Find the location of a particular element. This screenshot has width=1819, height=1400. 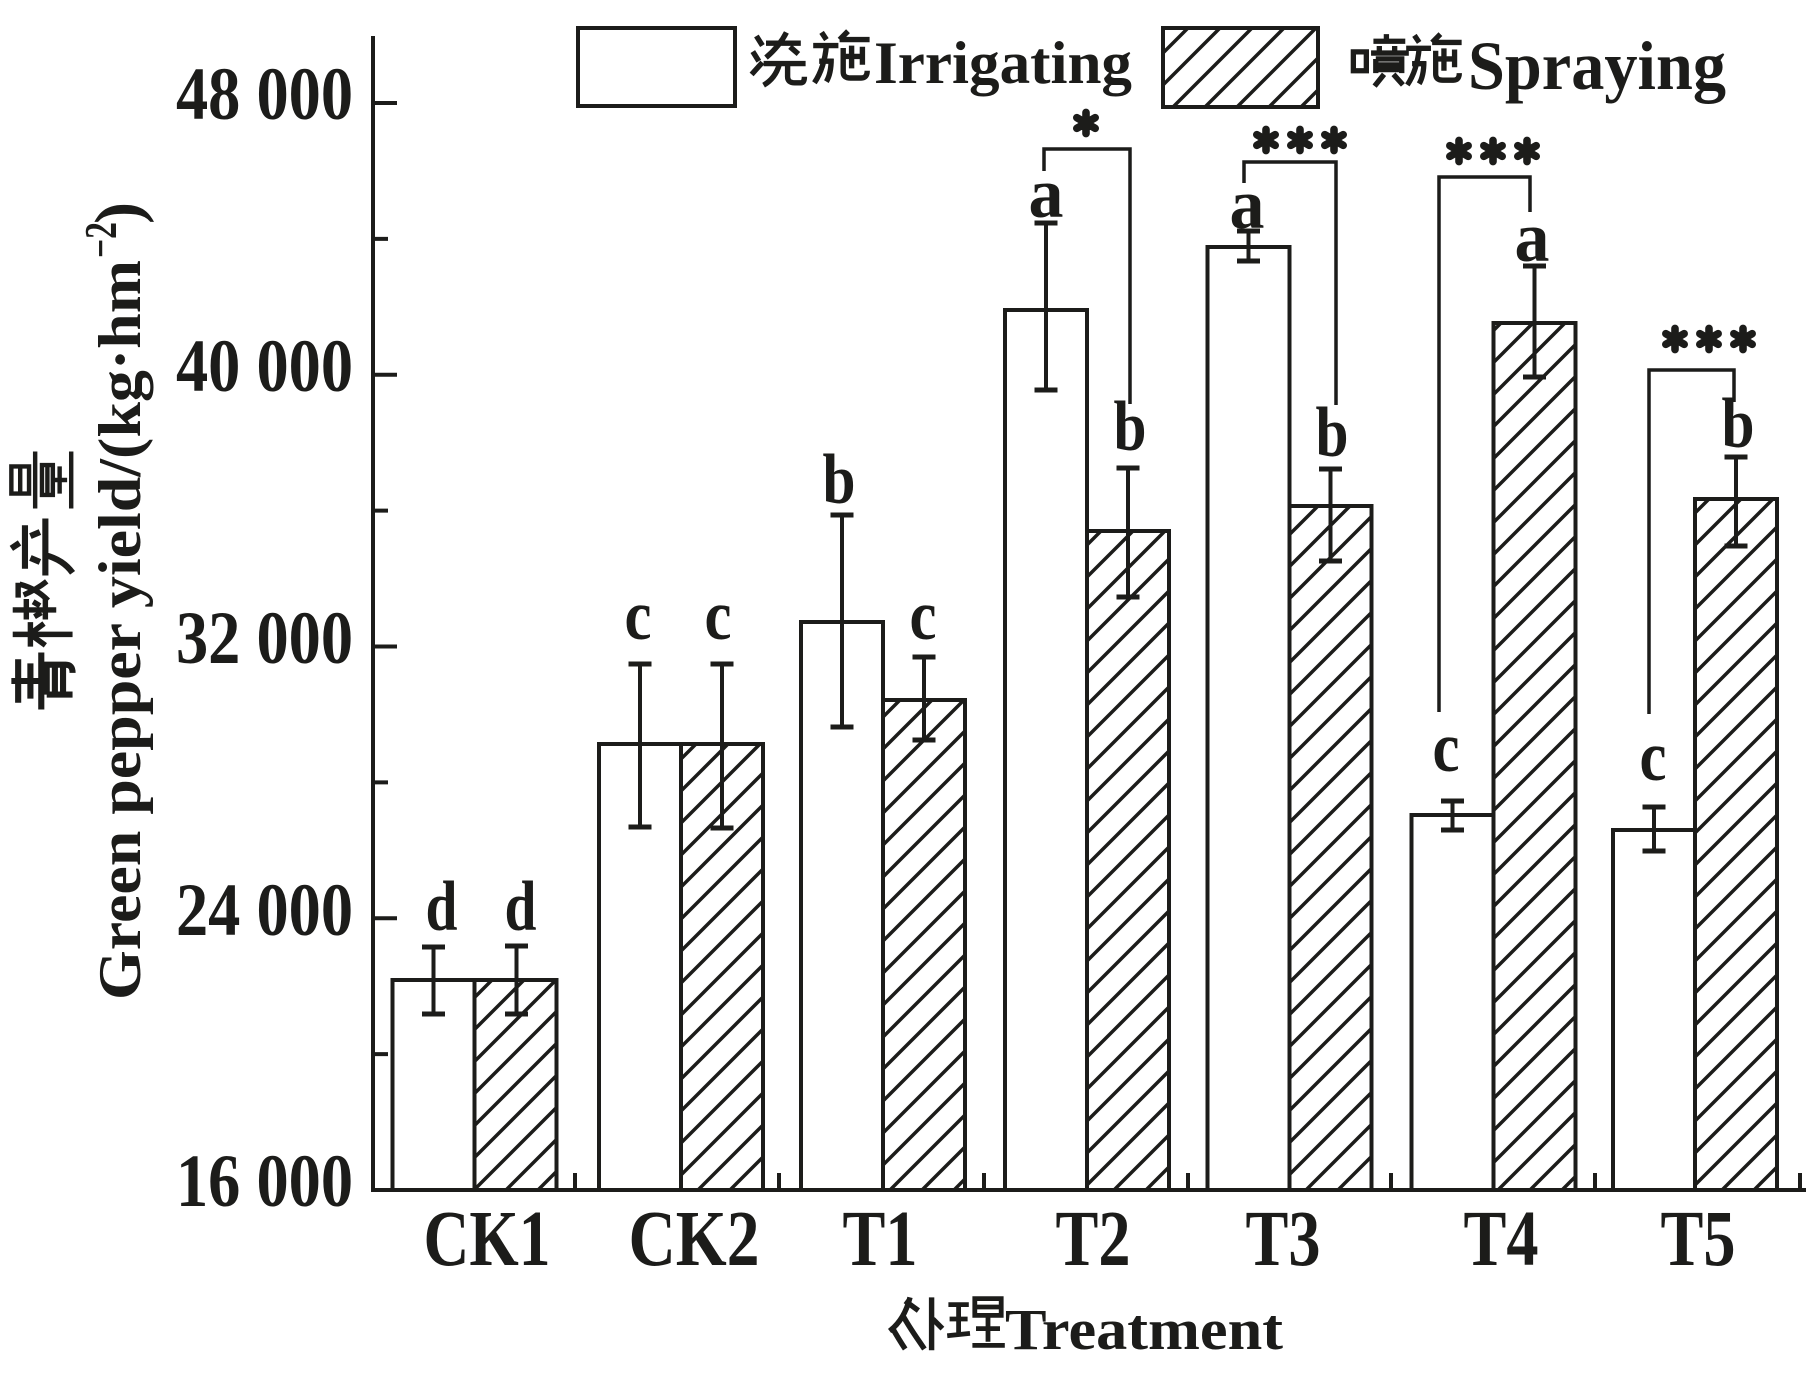

svg-text: T2 is located at coordinates (1093, 1239).